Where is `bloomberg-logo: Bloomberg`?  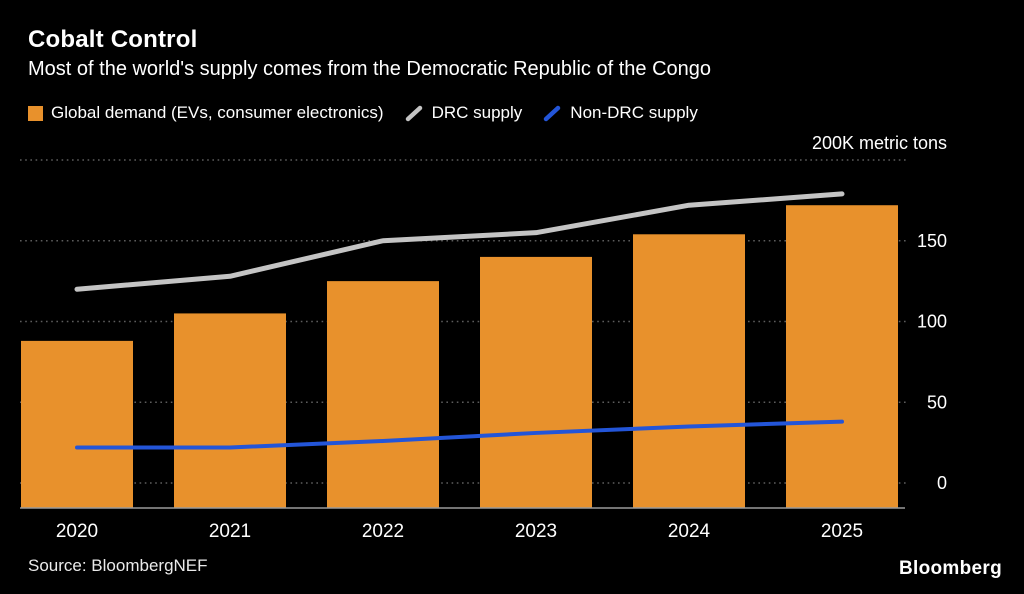
bloomberg-logo: Bloomberg is located at coordinates (950, 568).